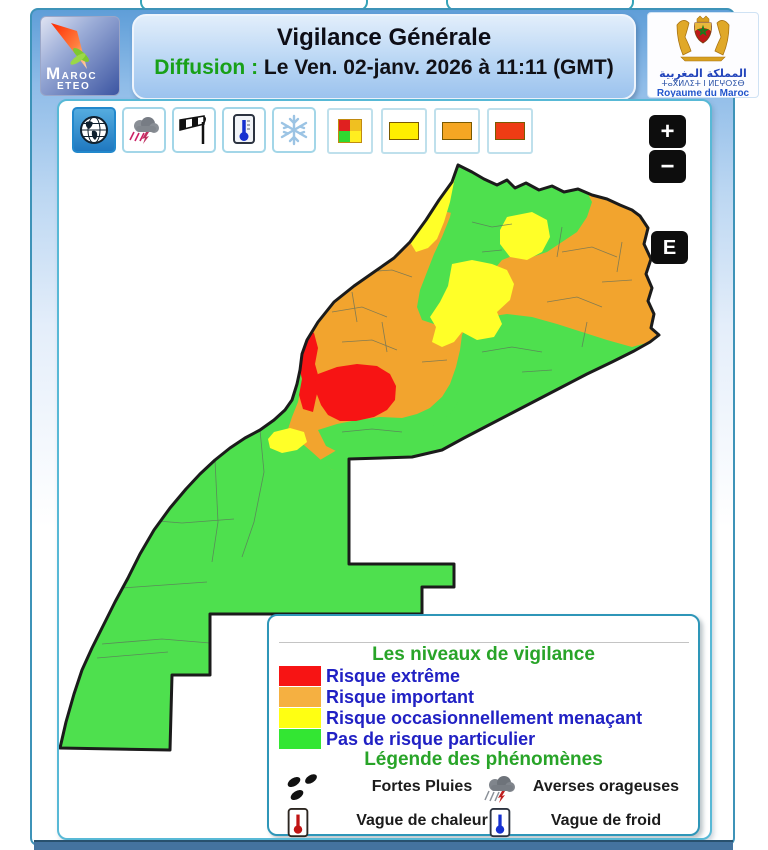  I want to click on tool-orange-level-button, so click(457, 131).